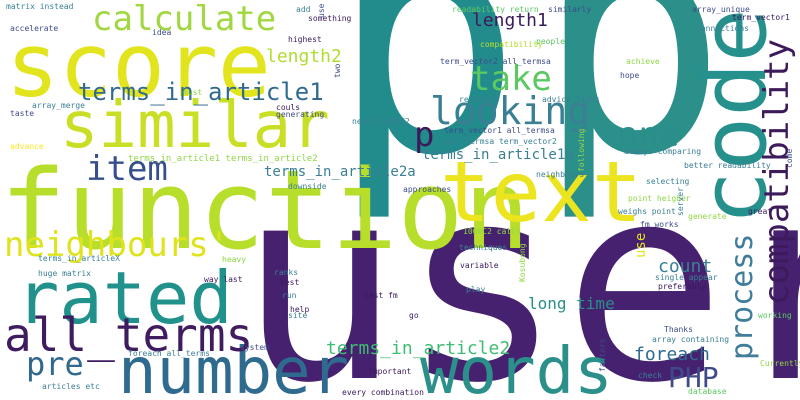 Image resolution: width=800 pixels, height=400 pixels. I want to click on word-use: use, so click(641, 245).